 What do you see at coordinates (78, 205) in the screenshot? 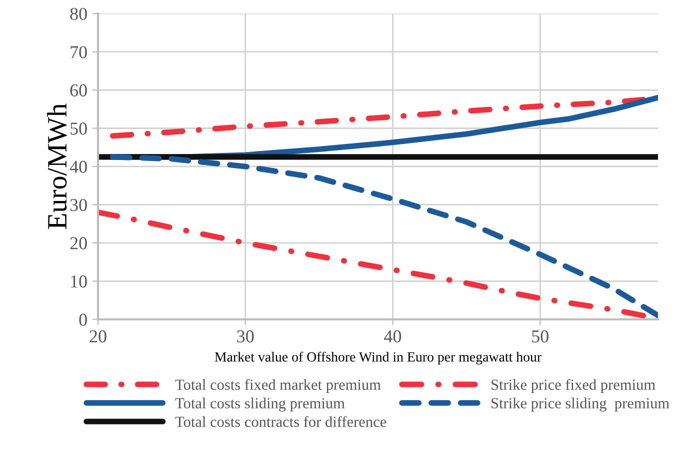
I see `y-tick-label: 30` at bounding box center [78, 205].